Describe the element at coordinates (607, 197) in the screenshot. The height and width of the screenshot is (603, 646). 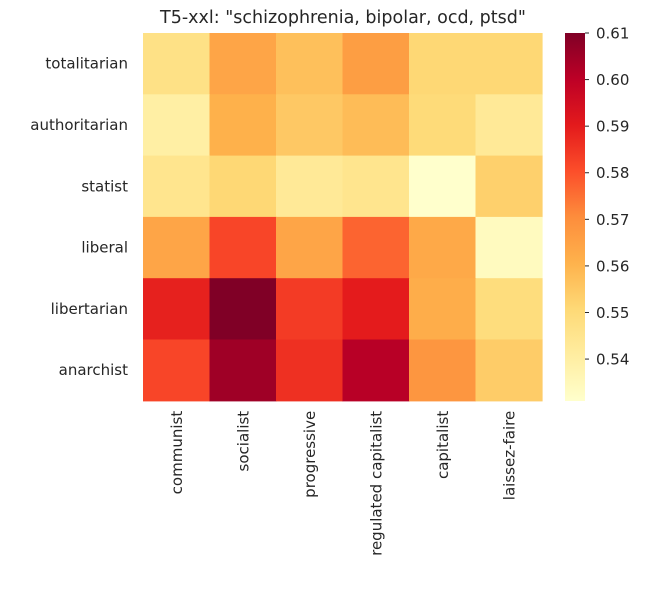
I see `colorbar-ticks: 0.54 0.55 0.56 0.57 0.58 0.59 0.60 0.61` at that location.